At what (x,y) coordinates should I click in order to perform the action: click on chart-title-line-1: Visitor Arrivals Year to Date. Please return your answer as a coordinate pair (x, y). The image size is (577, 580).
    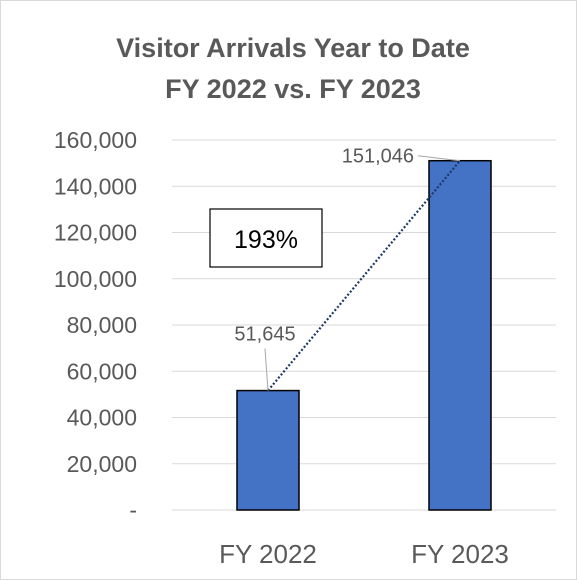
    Looking at the image, I should click on (293, 48).